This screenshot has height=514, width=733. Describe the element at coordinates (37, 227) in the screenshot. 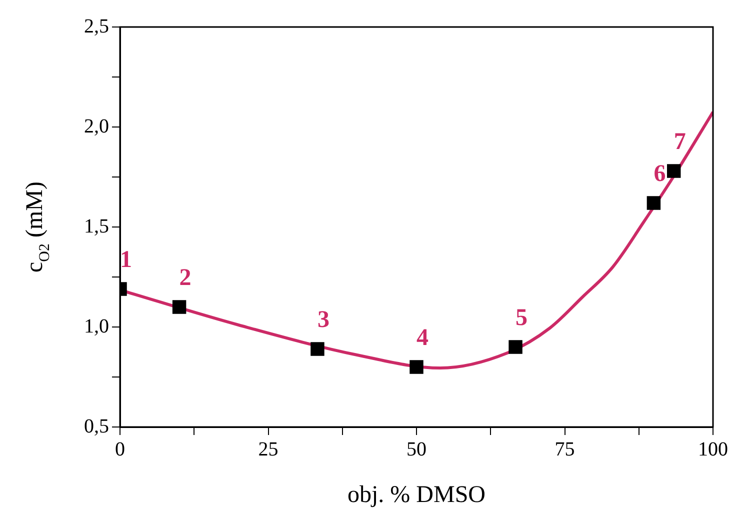

I see `y-axis-title: cO2 (mM)` at that location.